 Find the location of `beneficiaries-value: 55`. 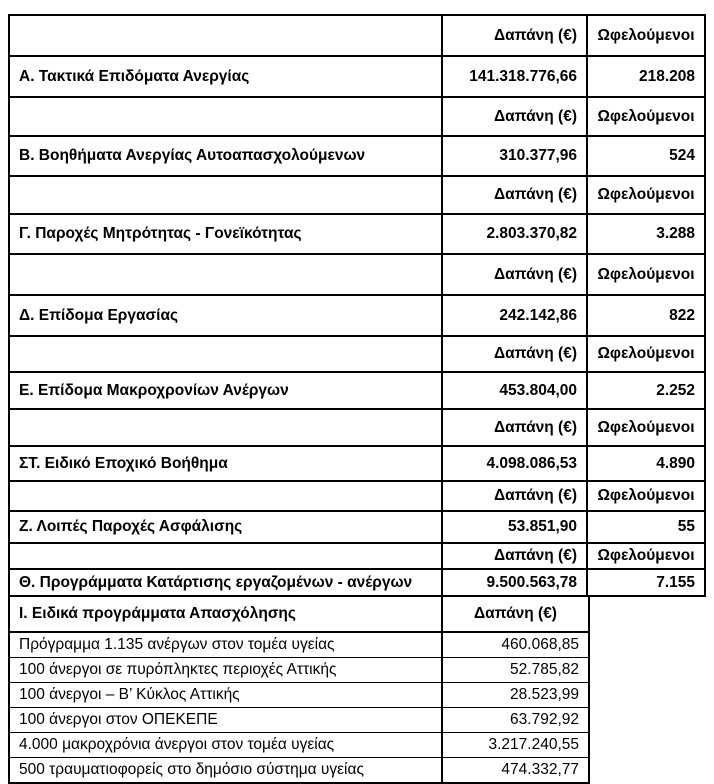

beneficiaries-value: 55 is located at coordinates (686, 526).